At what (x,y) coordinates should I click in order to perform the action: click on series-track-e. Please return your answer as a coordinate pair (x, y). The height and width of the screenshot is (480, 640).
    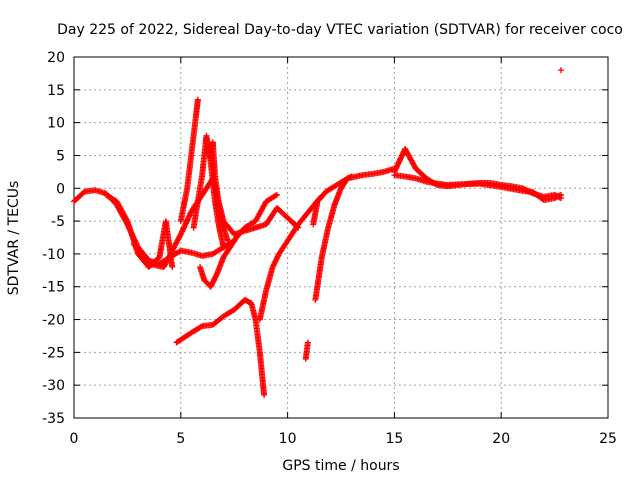
    Looking at the image, I should click on (289, 259).